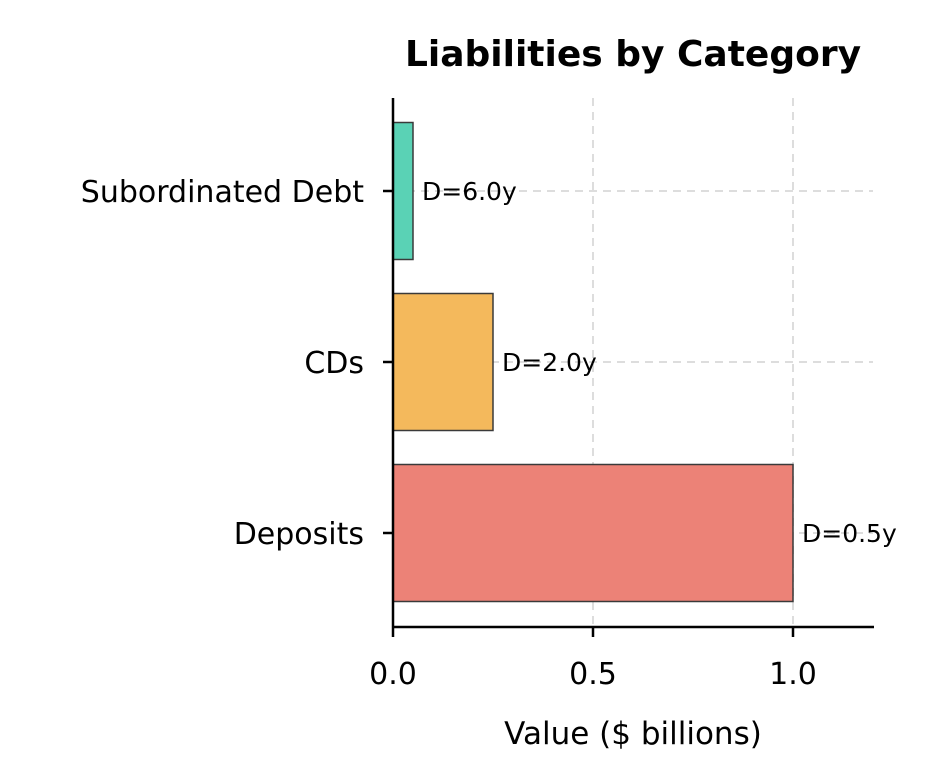  I want to click on x-tick-label: 0.0, so click(393, 674).